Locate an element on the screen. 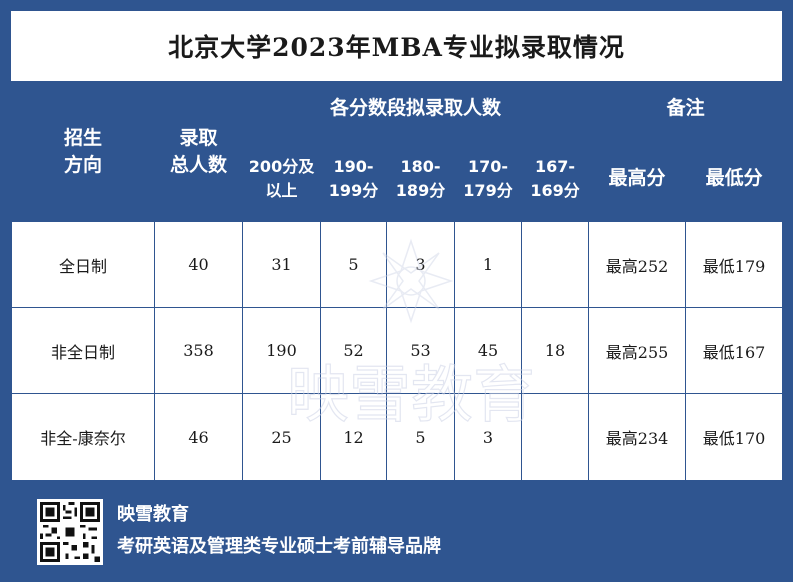 The image size is (793, 582). cell-min: 最低179 is located at coordinates (734, 264).